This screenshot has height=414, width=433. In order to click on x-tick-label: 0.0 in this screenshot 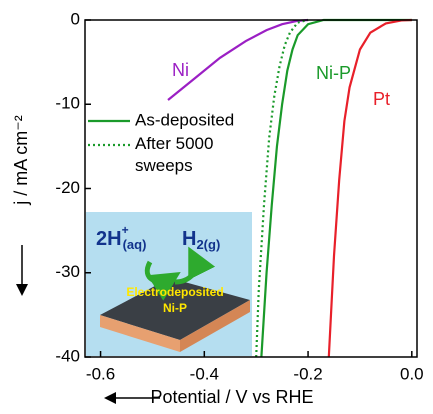, I will do `click(412, 373)`.